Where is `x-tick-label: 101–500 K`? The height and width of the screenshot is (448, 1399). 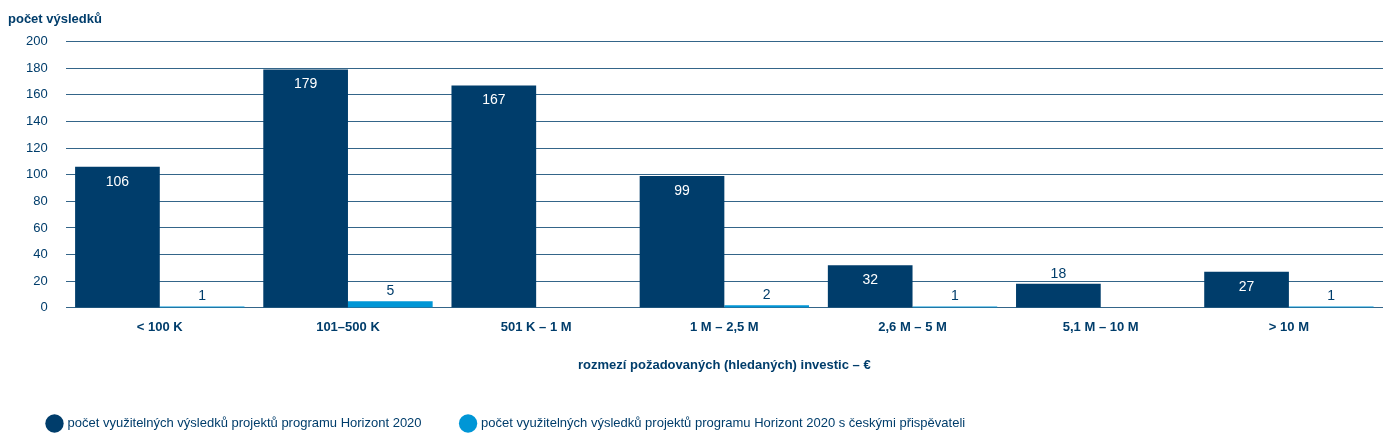
x-tick-label: 101–500 K is located at coordinates (348, 327).